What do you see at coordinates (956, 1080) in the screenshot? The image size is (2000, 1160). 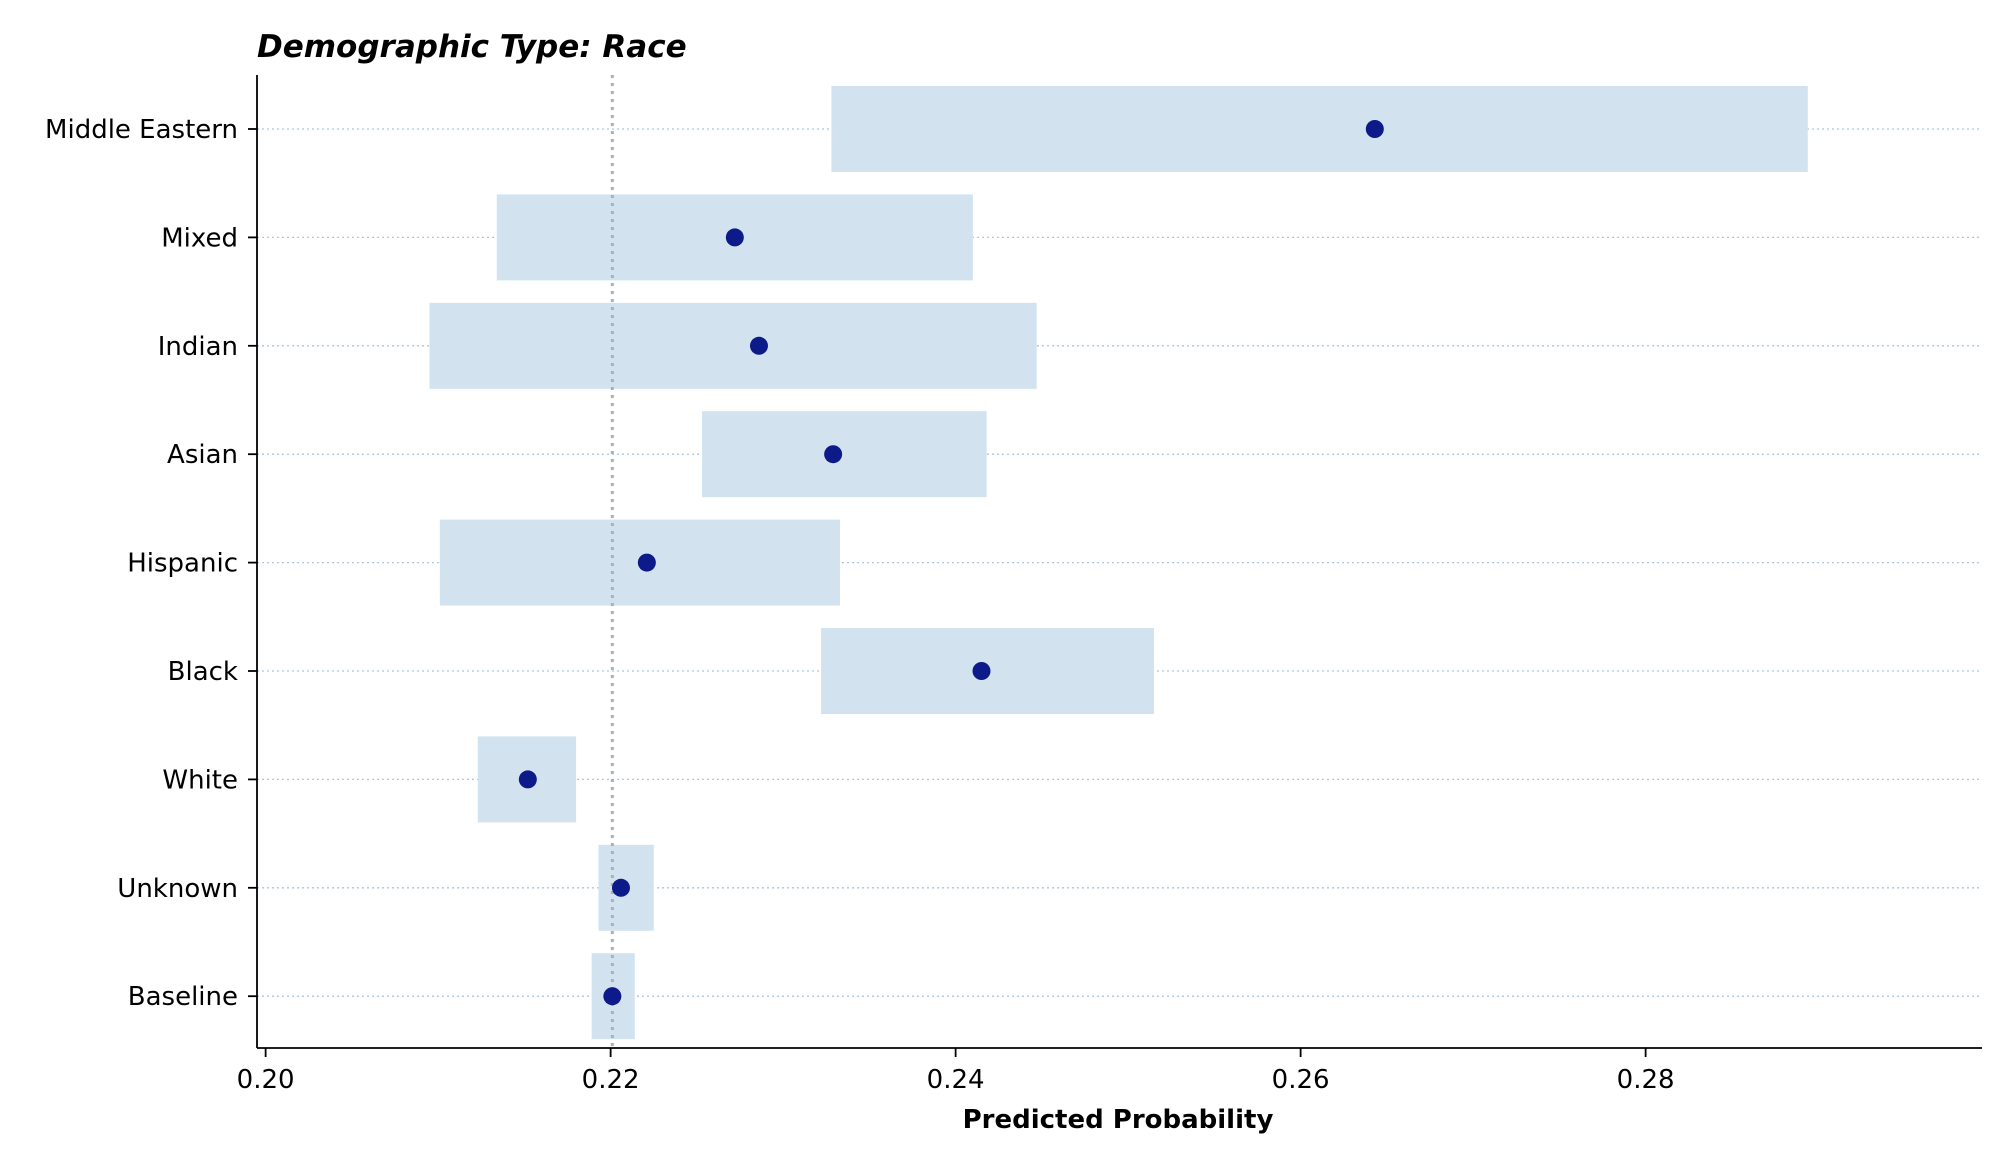 I see `x-tick-label-2: 0.24` at bounding box center [956, 1080].